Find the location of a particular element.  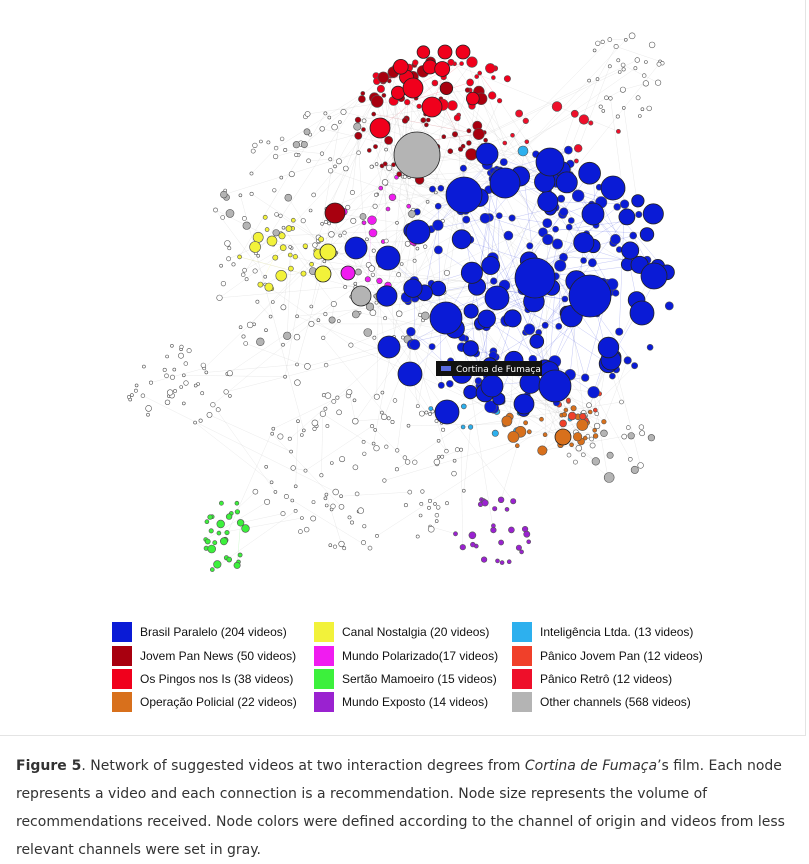

legend-label: Pânico Retrô (12 videos) is located at coordinates (606, 679).